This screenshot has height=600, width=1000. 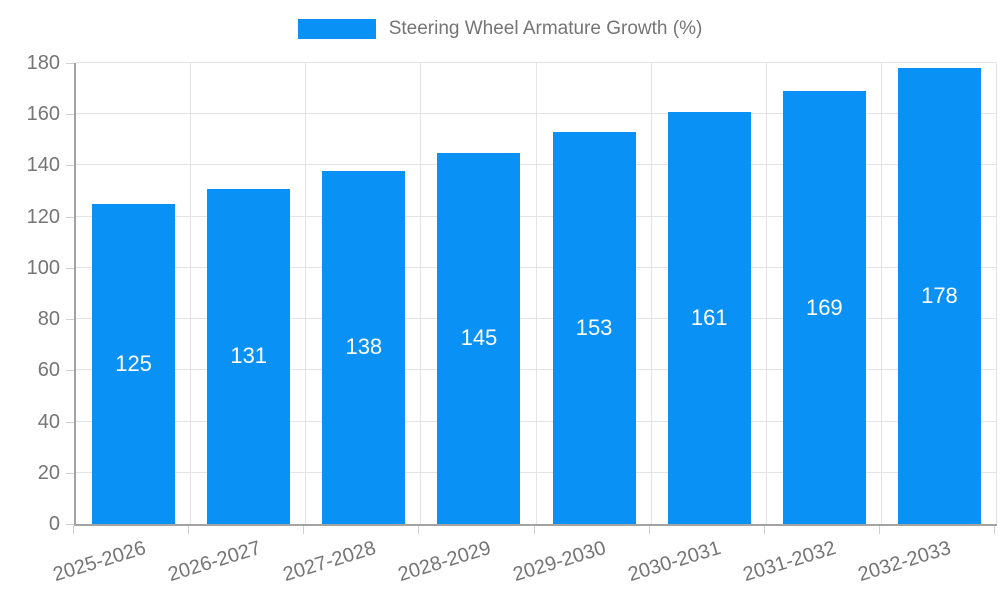 What do you see at coordinates (54, 524) in the screenshot?
I see `y-tick-label: 0` at bounding box center [54, 524].